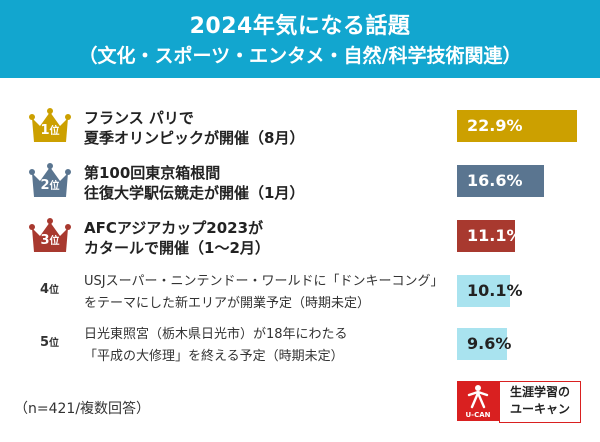 The image size is (600, 442). I want to click on brand-line-2: ユーキャン, so click(539, 409).